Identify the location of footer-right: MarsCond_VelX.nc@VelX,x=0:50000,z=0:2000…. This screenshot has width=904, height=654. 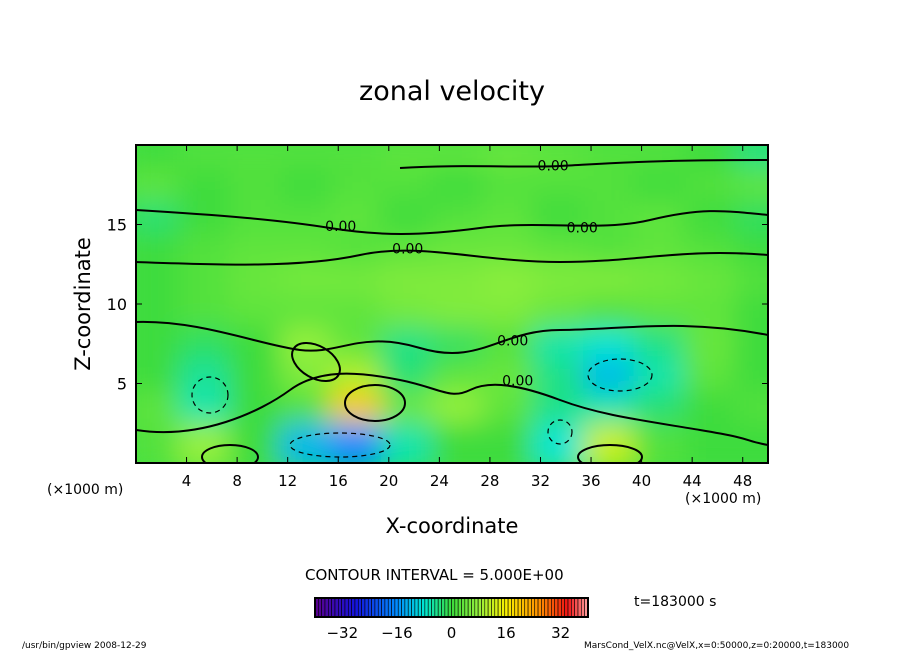
(717, 646).